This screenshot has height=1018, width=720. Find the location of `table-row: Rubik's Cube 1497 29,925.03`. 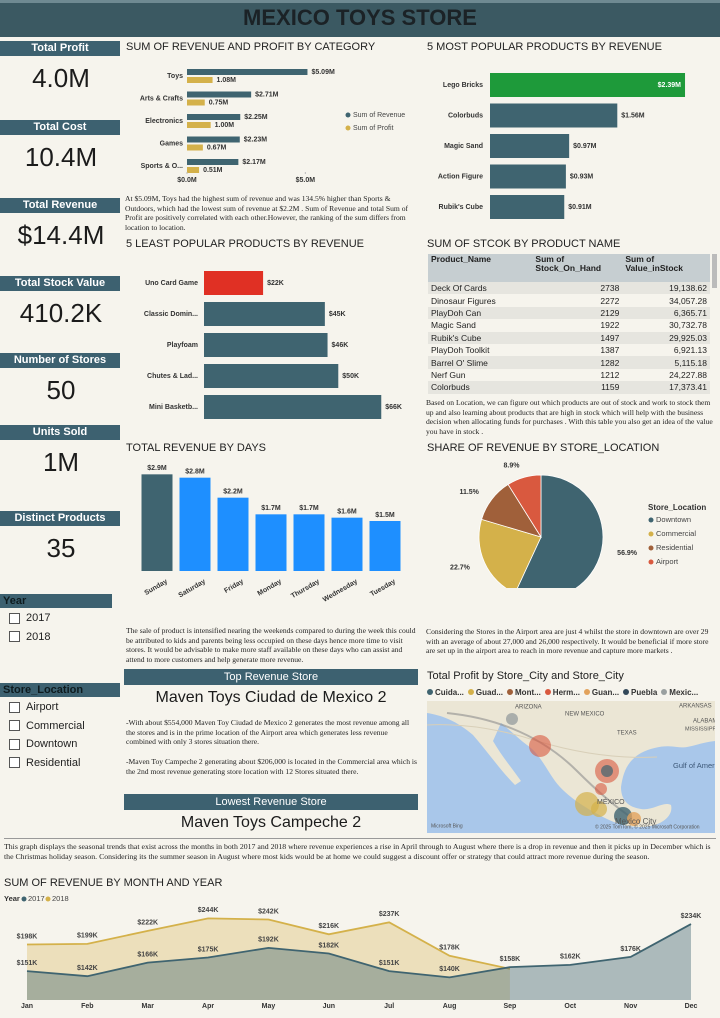

table-row: Rubik's Cube 1497 29,925.03 is located at coordinates (569, 337).